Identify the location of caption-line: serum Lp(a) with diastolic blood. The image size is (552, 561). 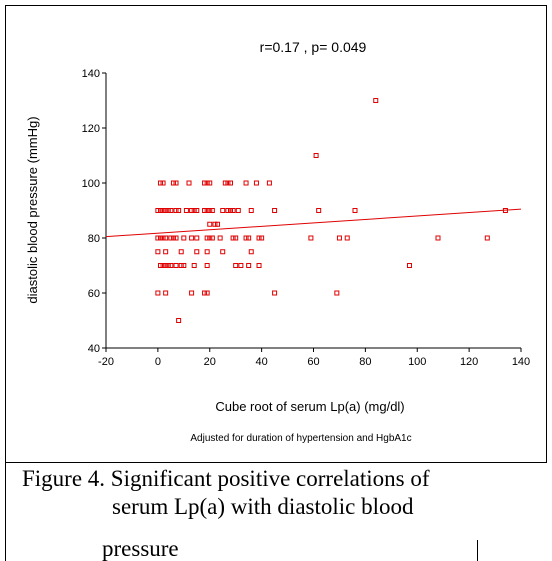
(263, 506).